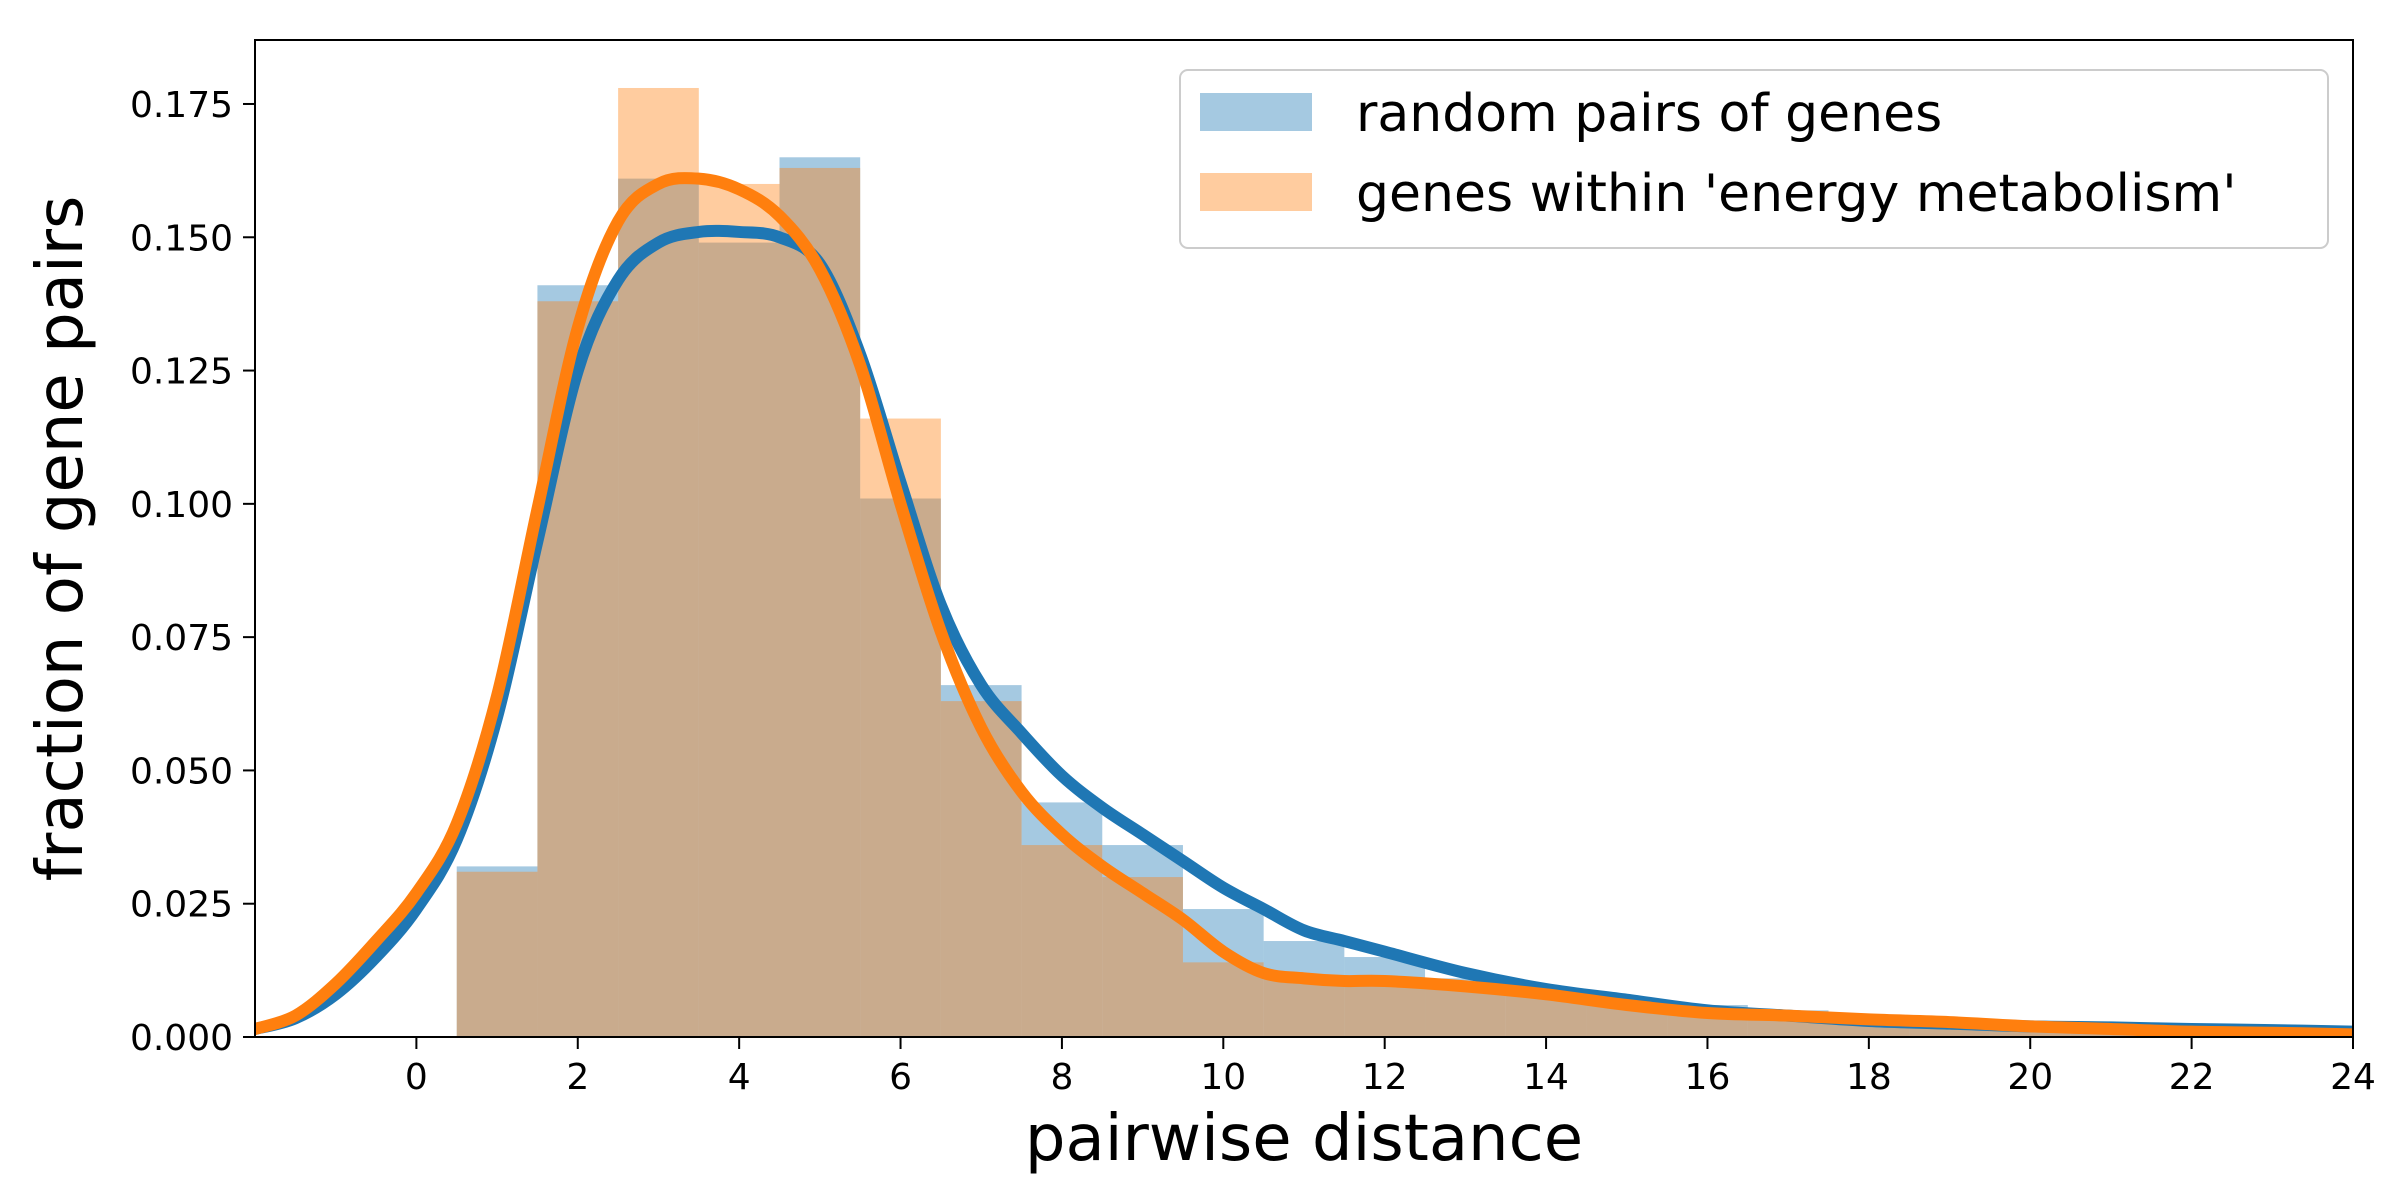 The width and height of the screenshot is (2400, 1200). I want to click on y-tick-label: 0.025, so click(181, 905).